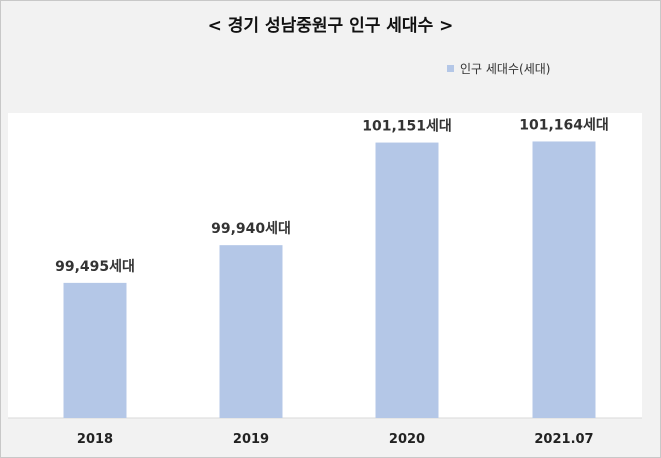  I want to click on legend-swatch, so click(450, 68).